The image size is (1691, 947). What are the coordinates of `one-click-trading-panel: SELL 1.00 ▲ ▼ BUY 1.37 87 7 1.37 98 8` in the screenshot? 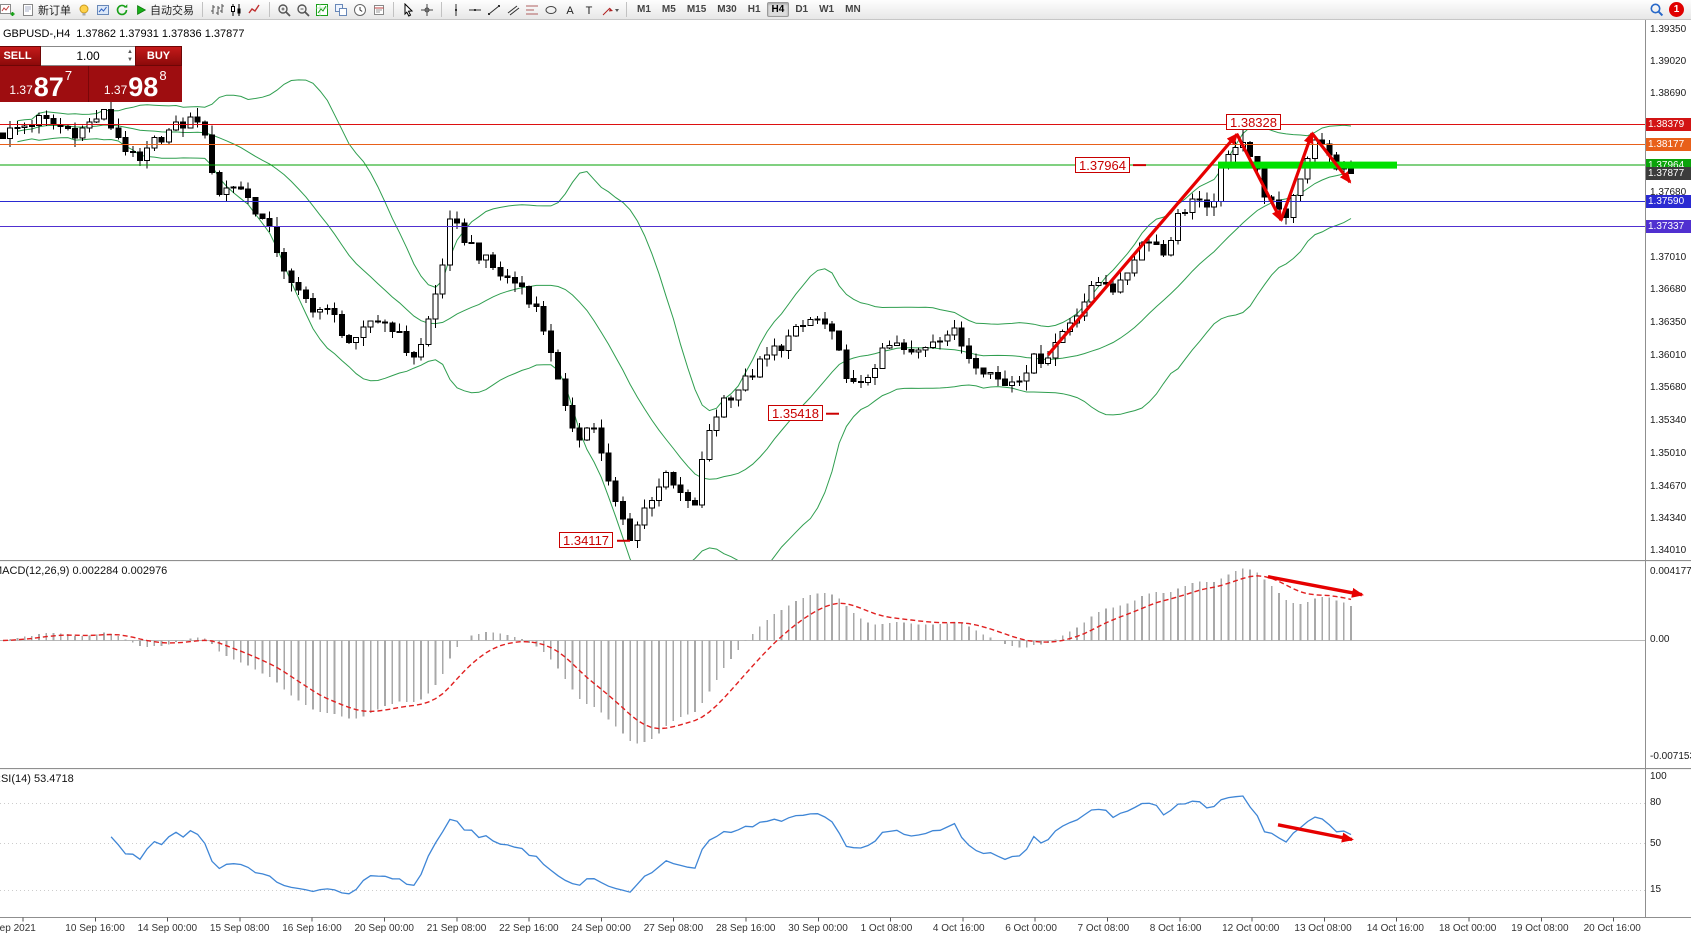 It's located at (91, 74).